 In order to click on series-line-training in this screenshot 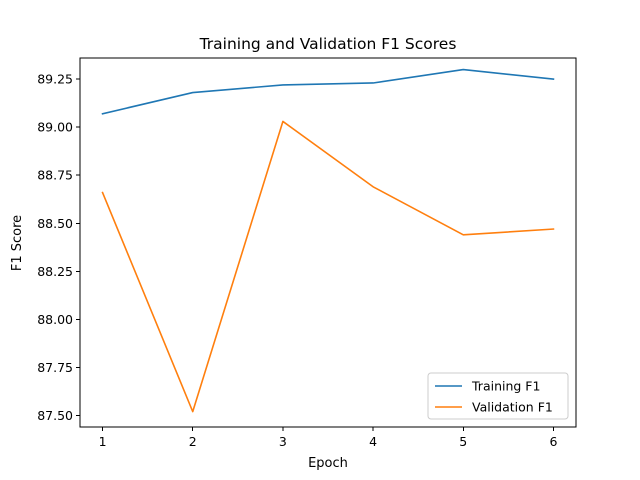, I will do `click(328, 91)`.